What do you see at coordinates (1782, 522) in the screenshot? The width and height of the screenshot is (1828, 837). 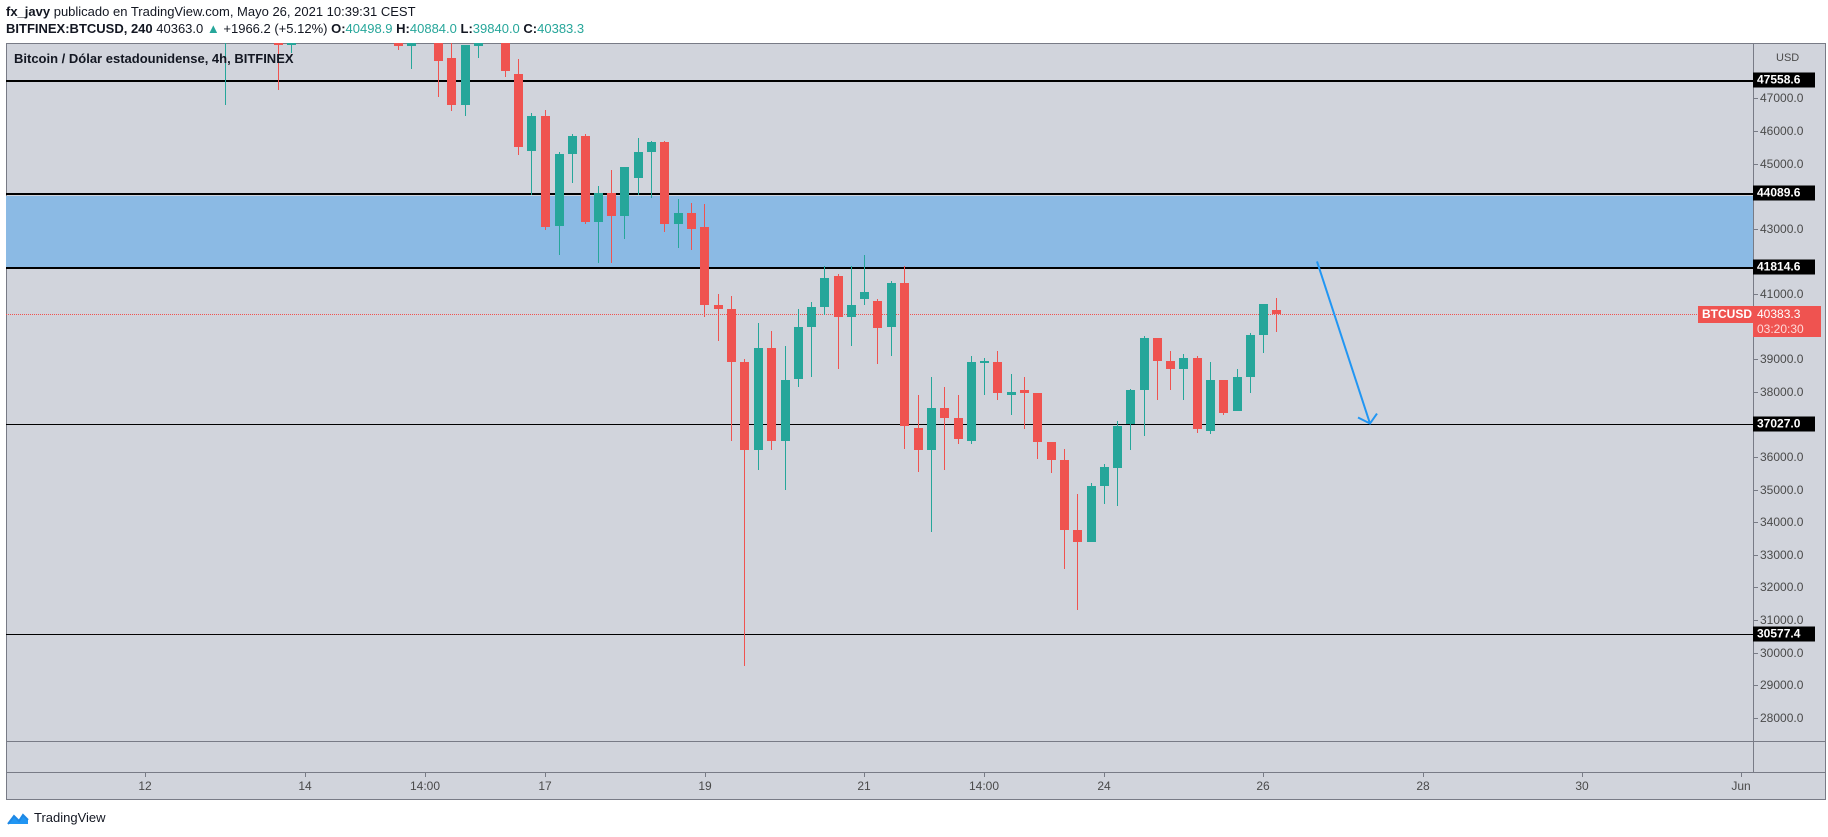 I see `price-tick-label: 34000.0` at bounding box center [1782, 522].